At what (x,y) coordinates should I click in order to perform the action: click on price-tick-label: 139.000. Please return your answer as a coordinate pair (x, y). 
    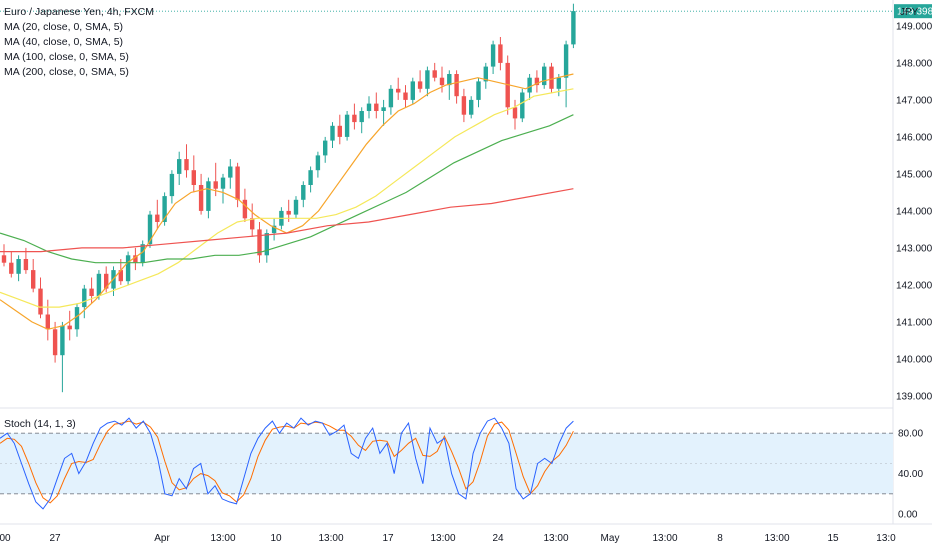
    Looking at the image, I should click on (914, 396).